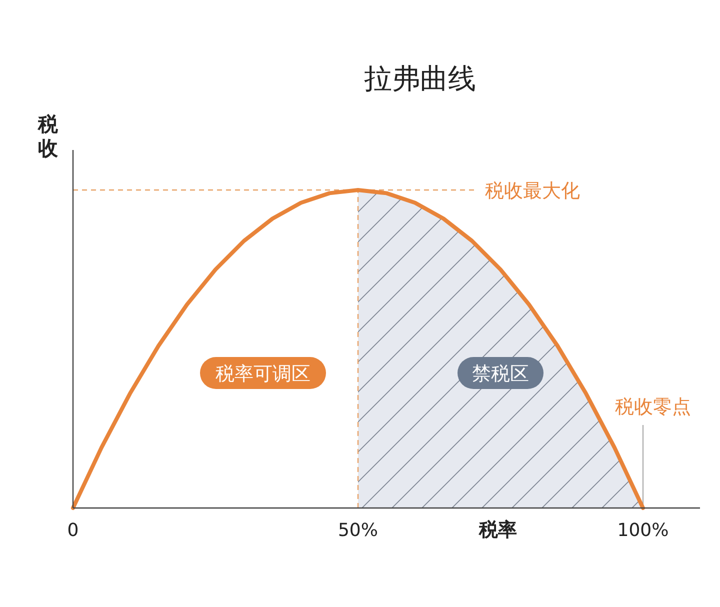  I want to click on ref-line-label: 税收零点, so click(653, 407).